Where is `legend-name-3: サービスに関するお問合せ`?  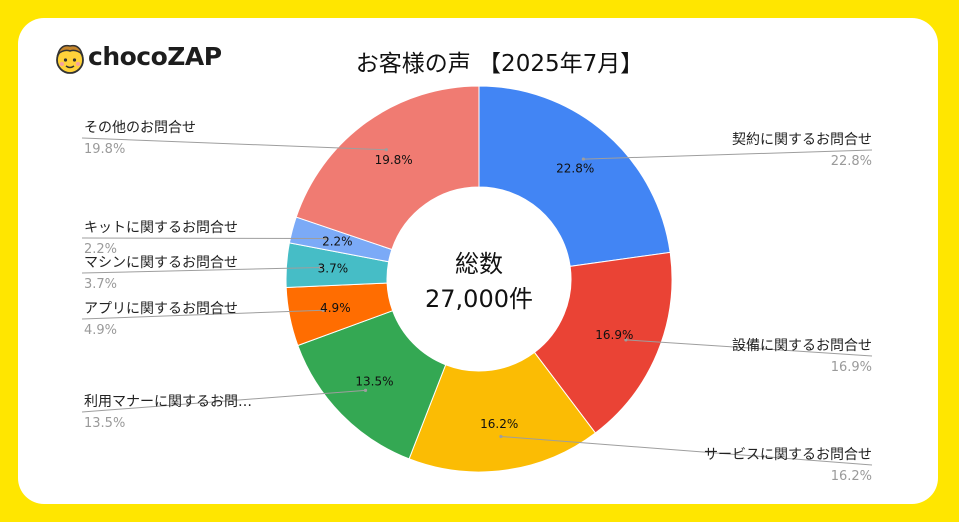 legend-name-3: サービスに関するお問合せ is located at coordinates (788, 455).